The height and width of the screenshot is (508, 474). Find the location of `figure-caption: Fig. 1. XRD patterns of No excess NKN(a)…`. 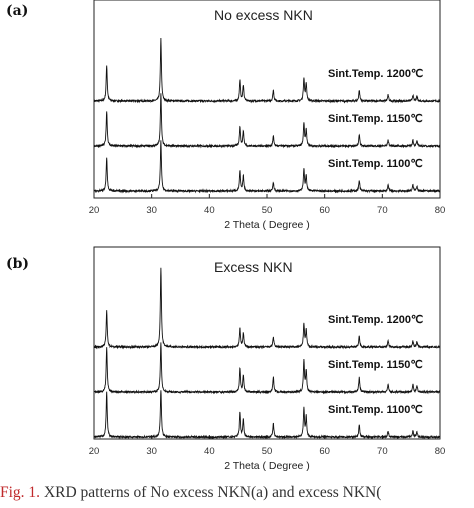

figure-caption: Fig. 1. XRD patterns of No excess NKN(a)… is located at coordinates (237, 493).